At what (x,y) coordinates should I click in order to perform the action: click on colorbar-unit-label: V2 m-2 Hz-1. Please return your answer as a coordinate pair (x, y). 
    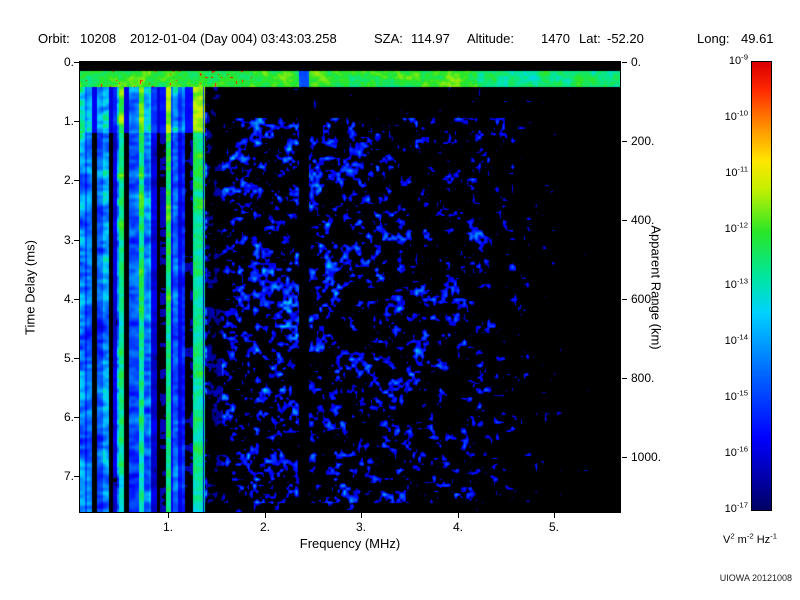
    Looking at the image, I should click on (750, 538).